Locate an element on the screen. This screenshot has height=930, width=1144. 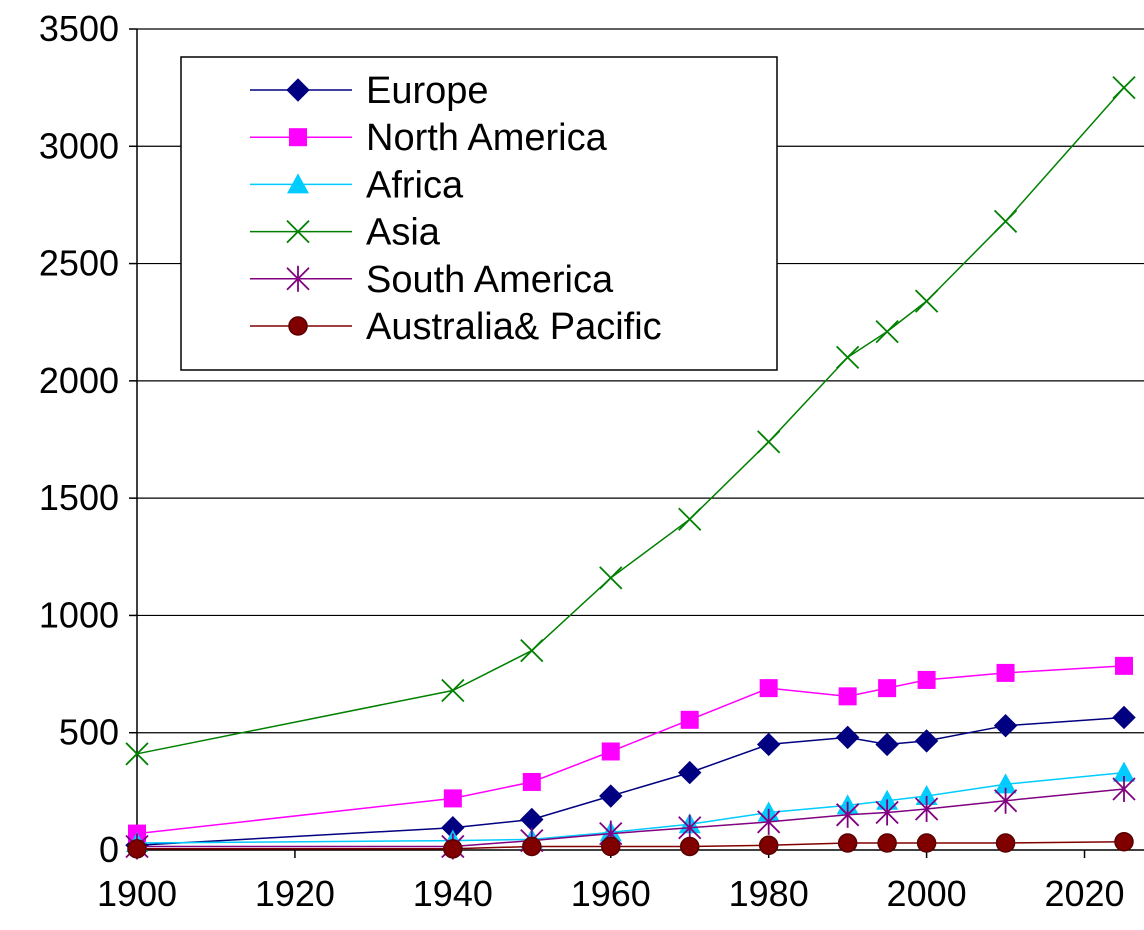
y-tick-label: 2500 is located at coordinates (79, 263).